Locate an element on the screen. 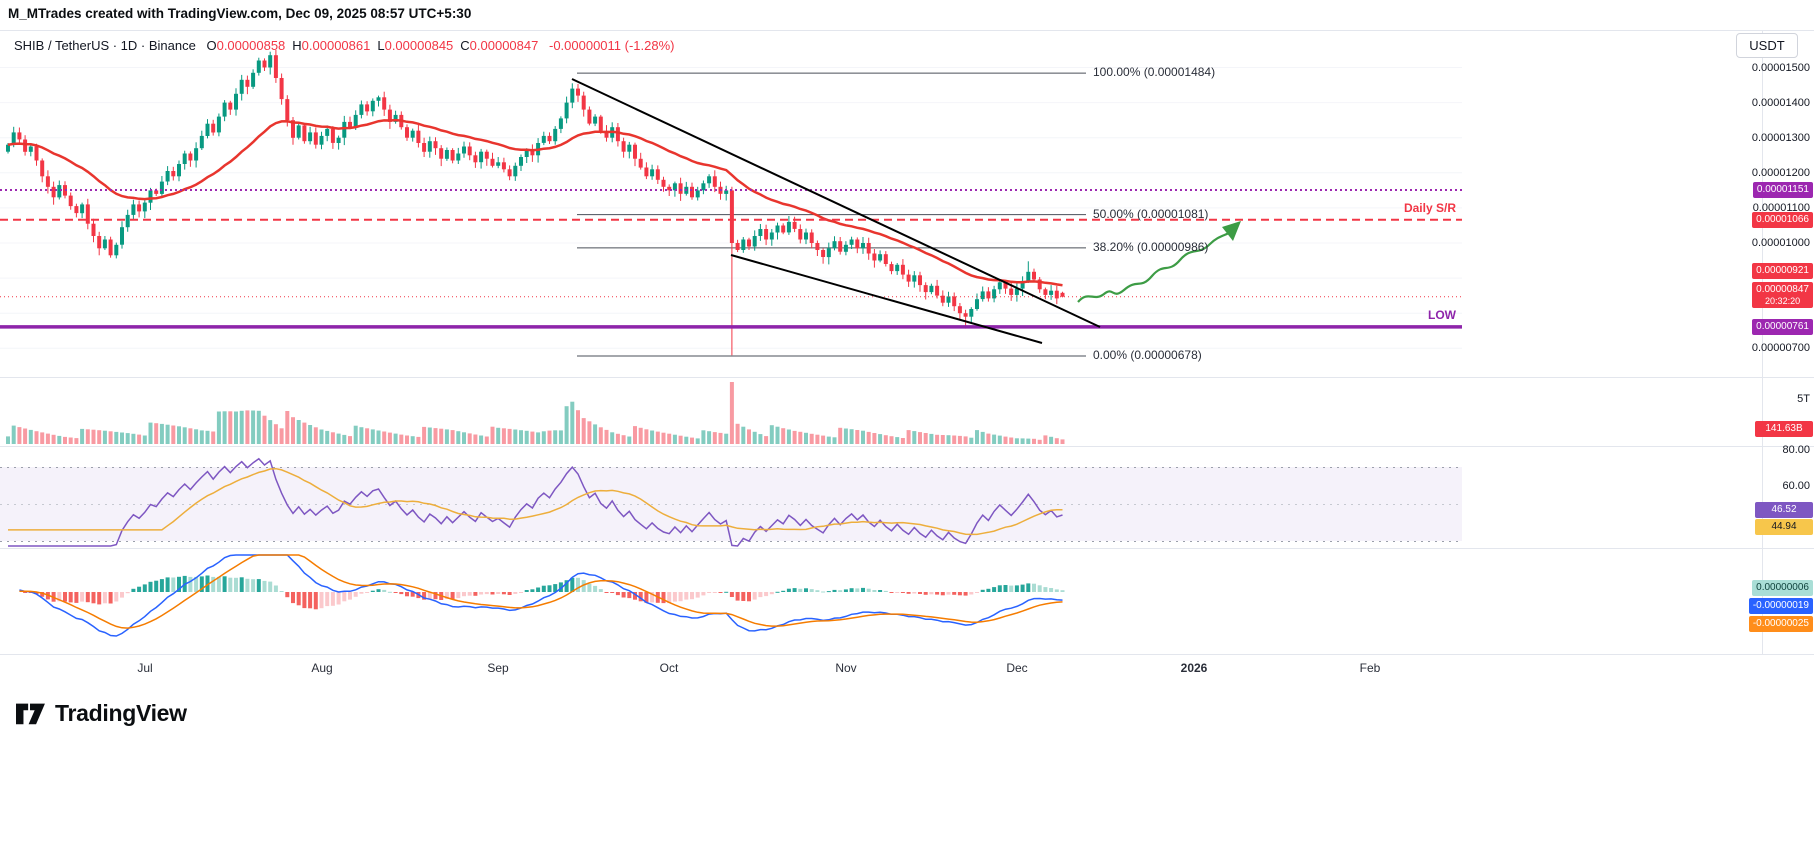 This screenshot has height=867, width=1814. tradingview-logo-text: TradingView is located at coordinates (121, 712).